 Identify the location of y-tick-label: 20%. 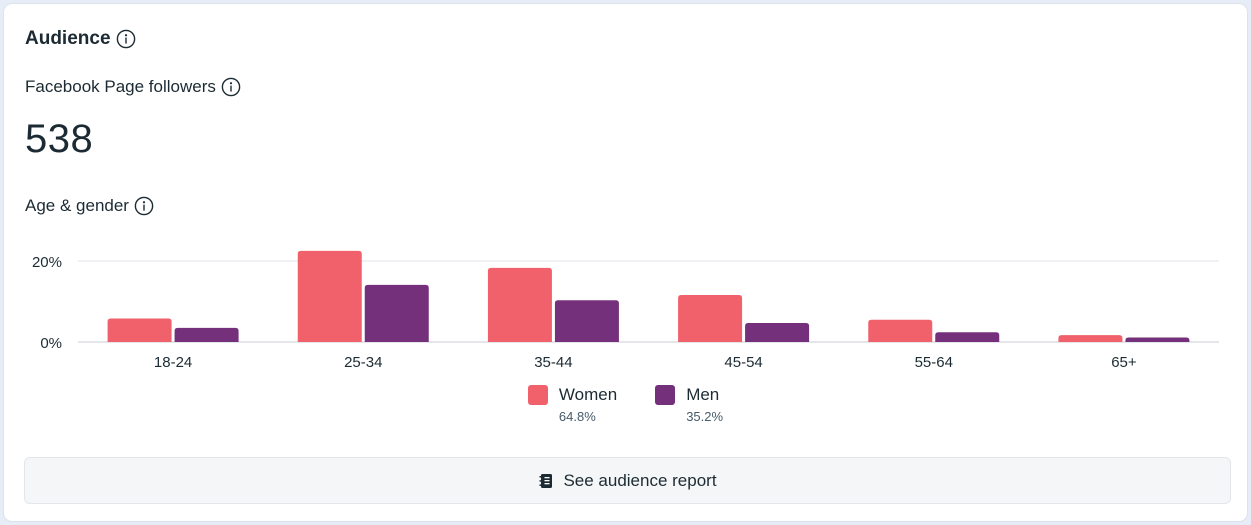
(47, 262).